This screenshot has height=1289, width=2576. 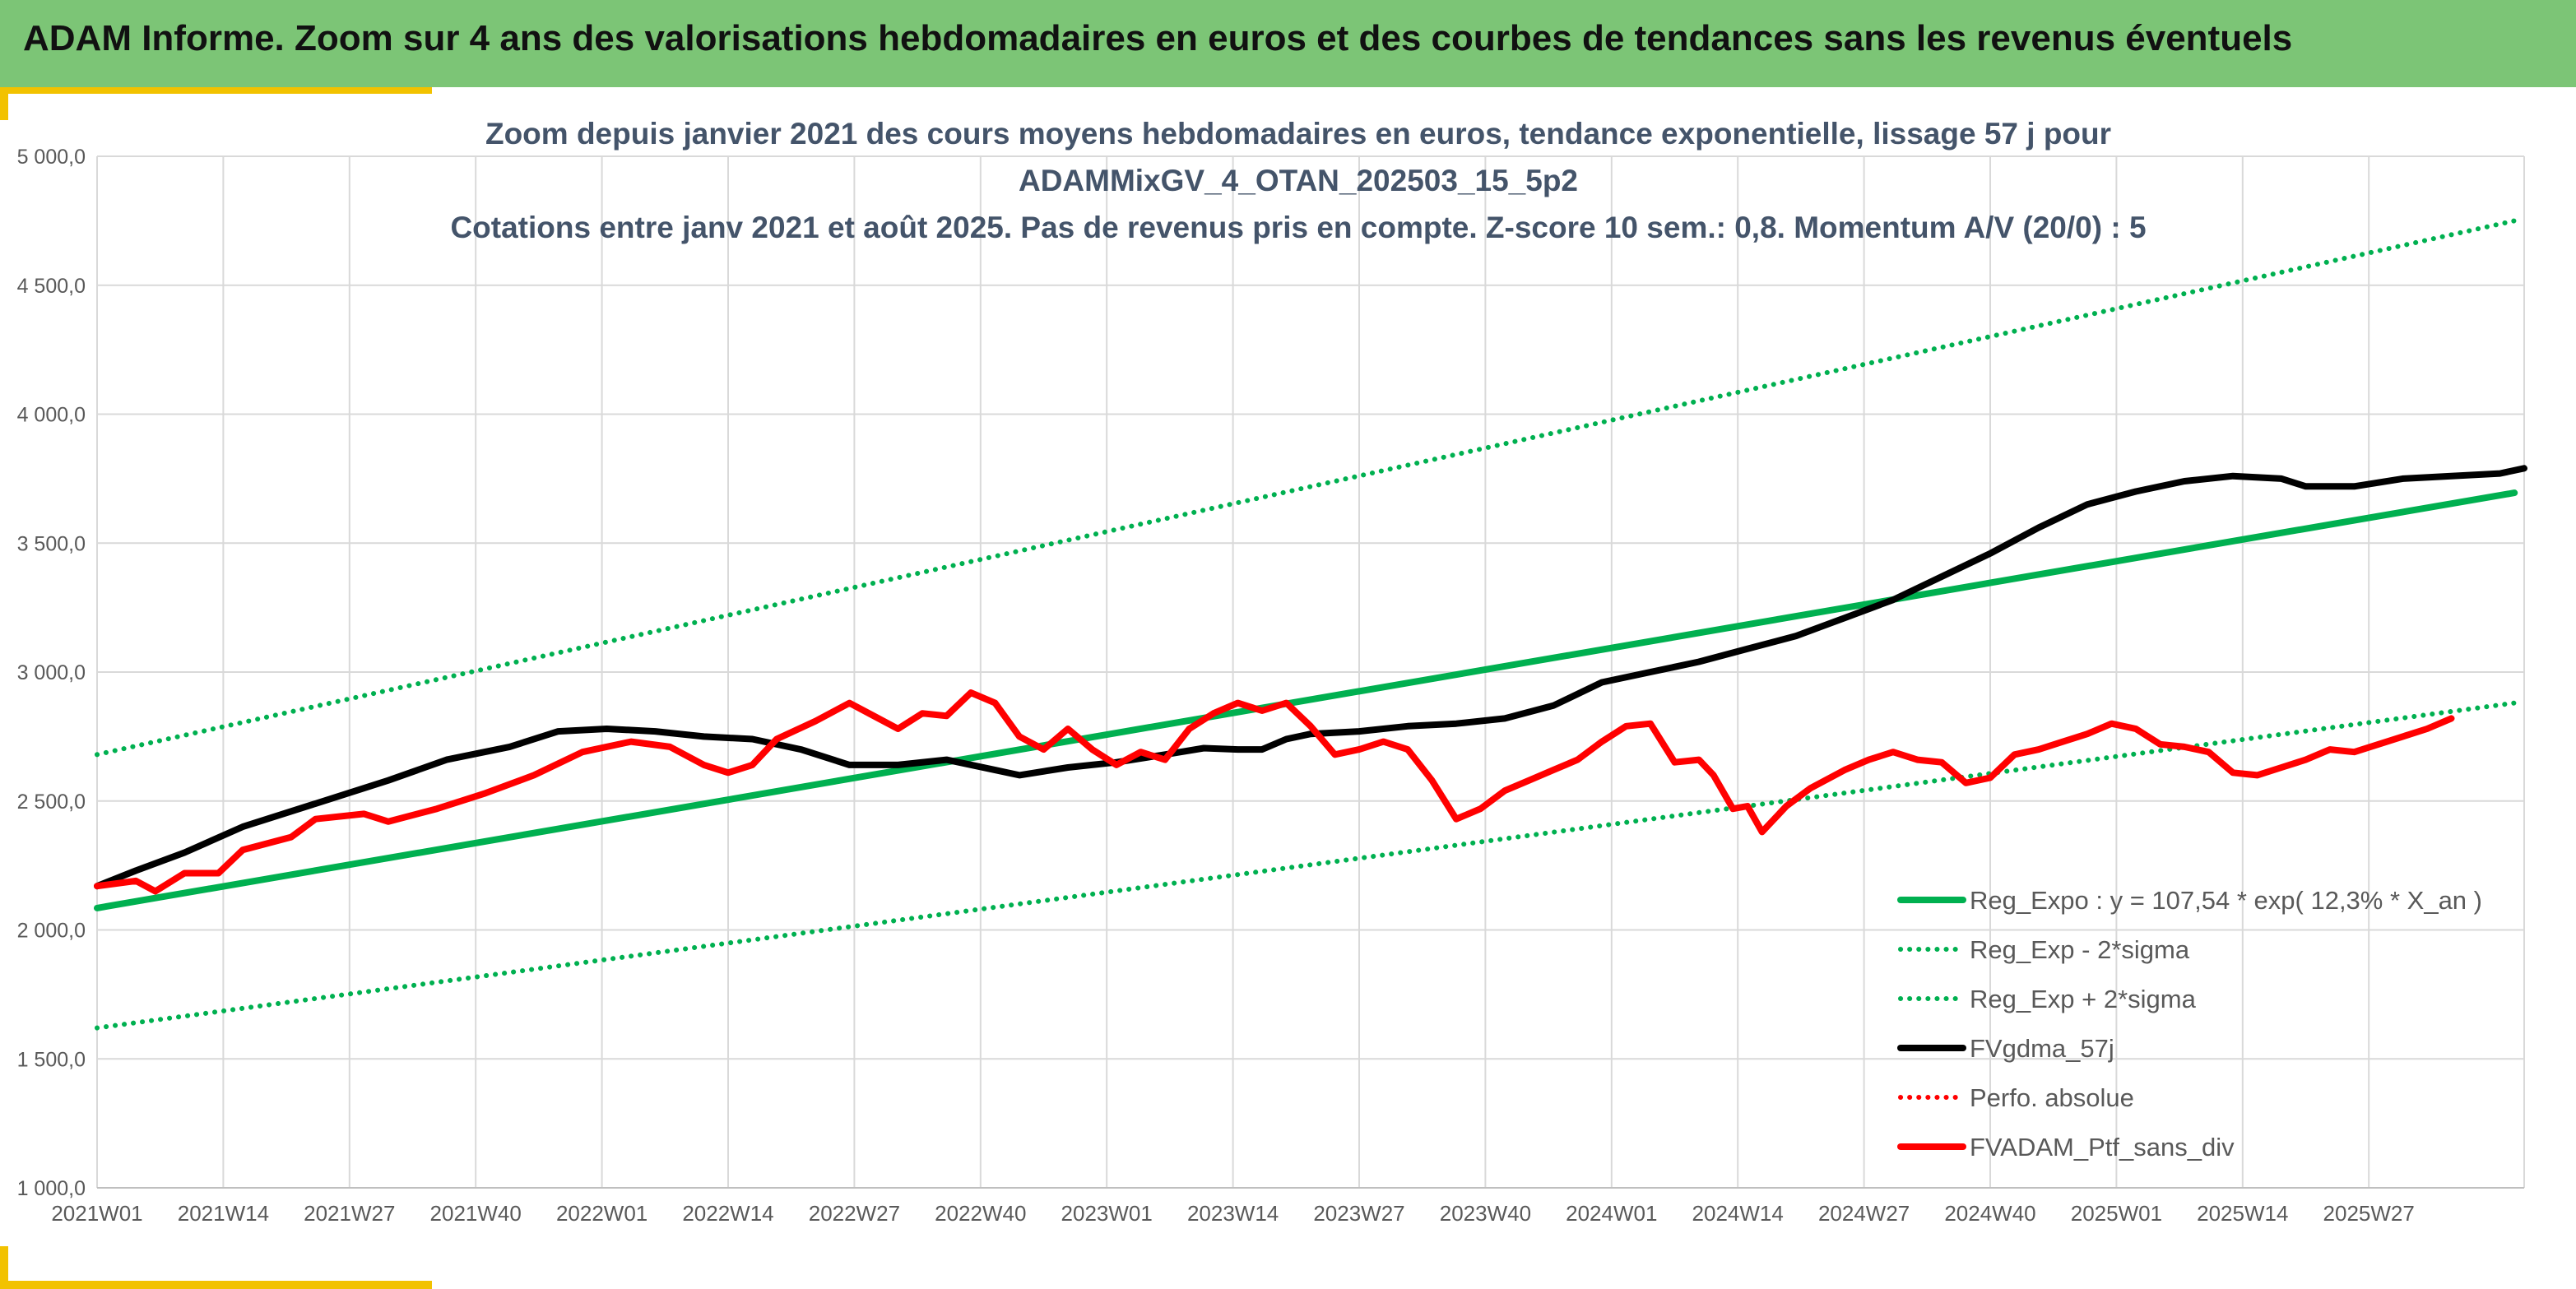 I want to click on x-tick-label: 2024W01, so click(x=1611, y=1213).